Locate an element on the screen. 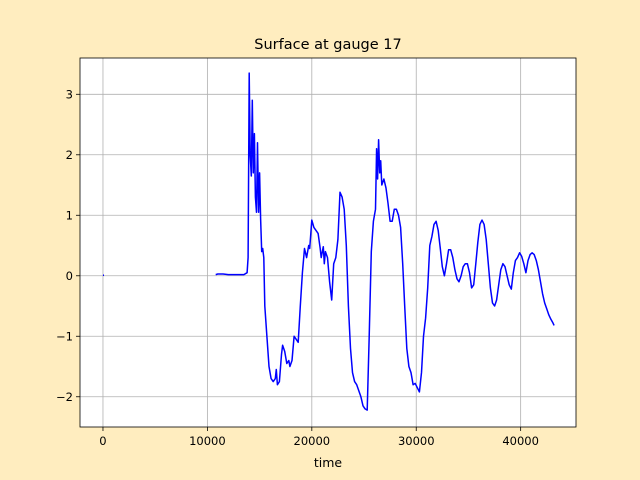  x-axis-ticks: 0 10000 20000 30000 40000 is located at coordinates (319, 437).